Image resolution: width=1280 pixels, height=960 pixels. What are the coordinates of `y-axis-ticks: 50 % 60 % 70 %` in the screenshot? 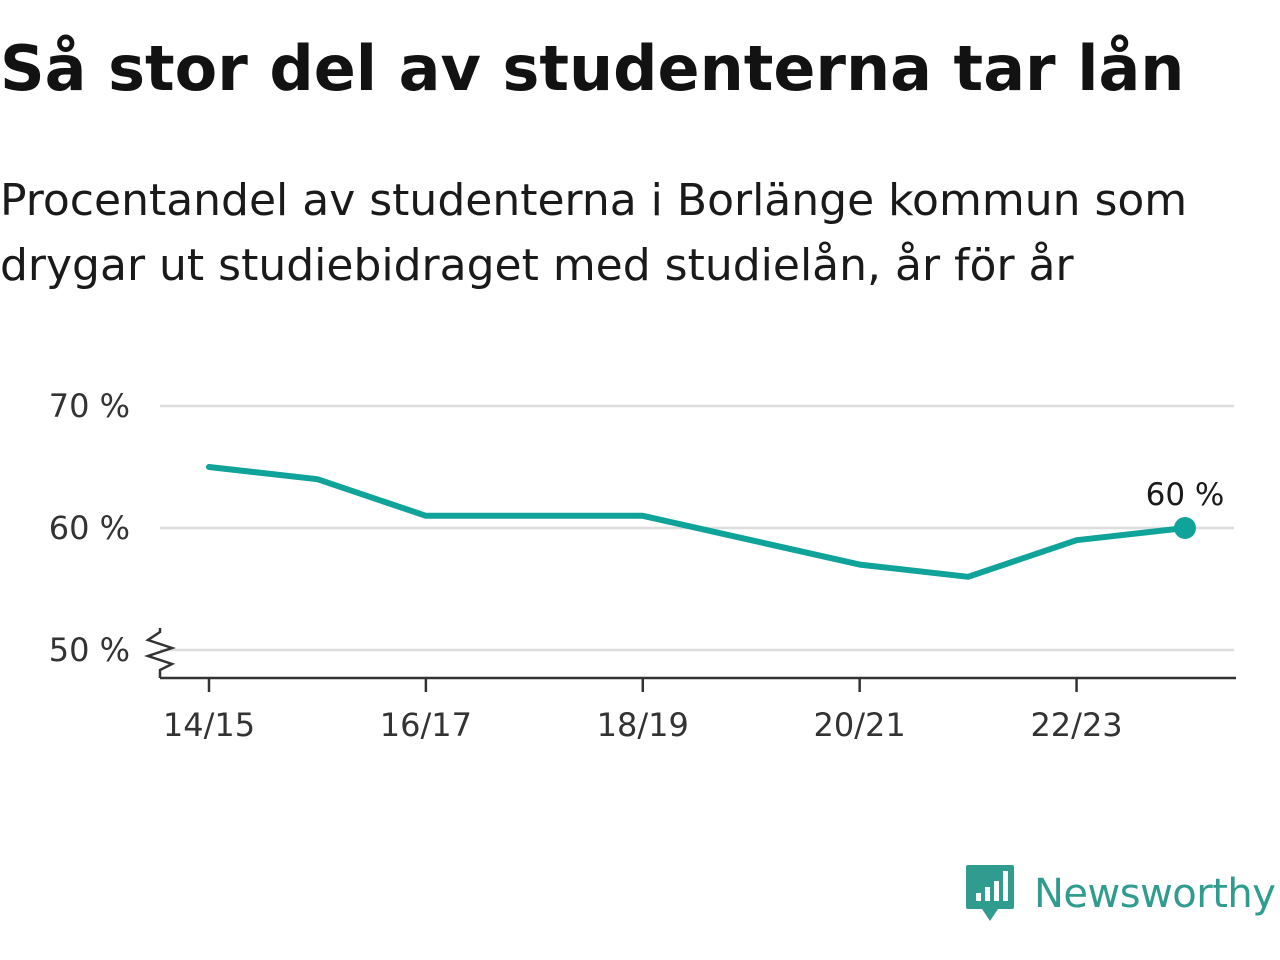 It's located at (89, 528).